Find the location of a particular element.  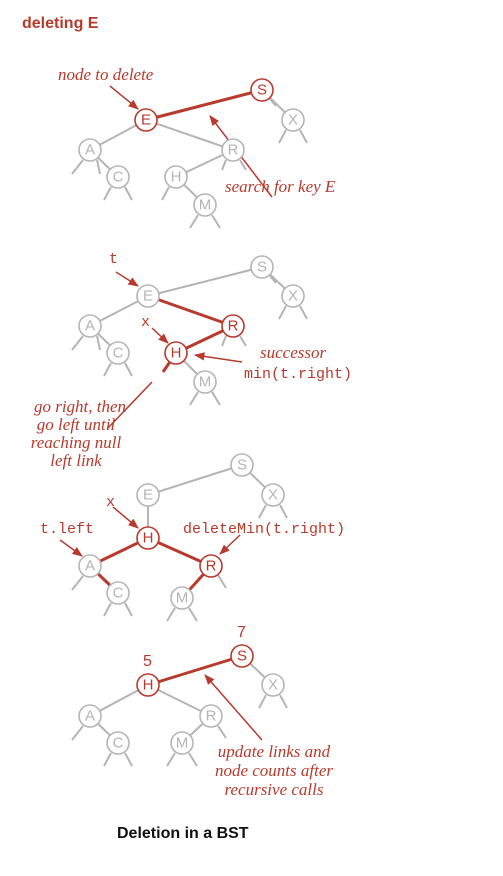

label-update-1: update links and is located at coordinates (274, 751).